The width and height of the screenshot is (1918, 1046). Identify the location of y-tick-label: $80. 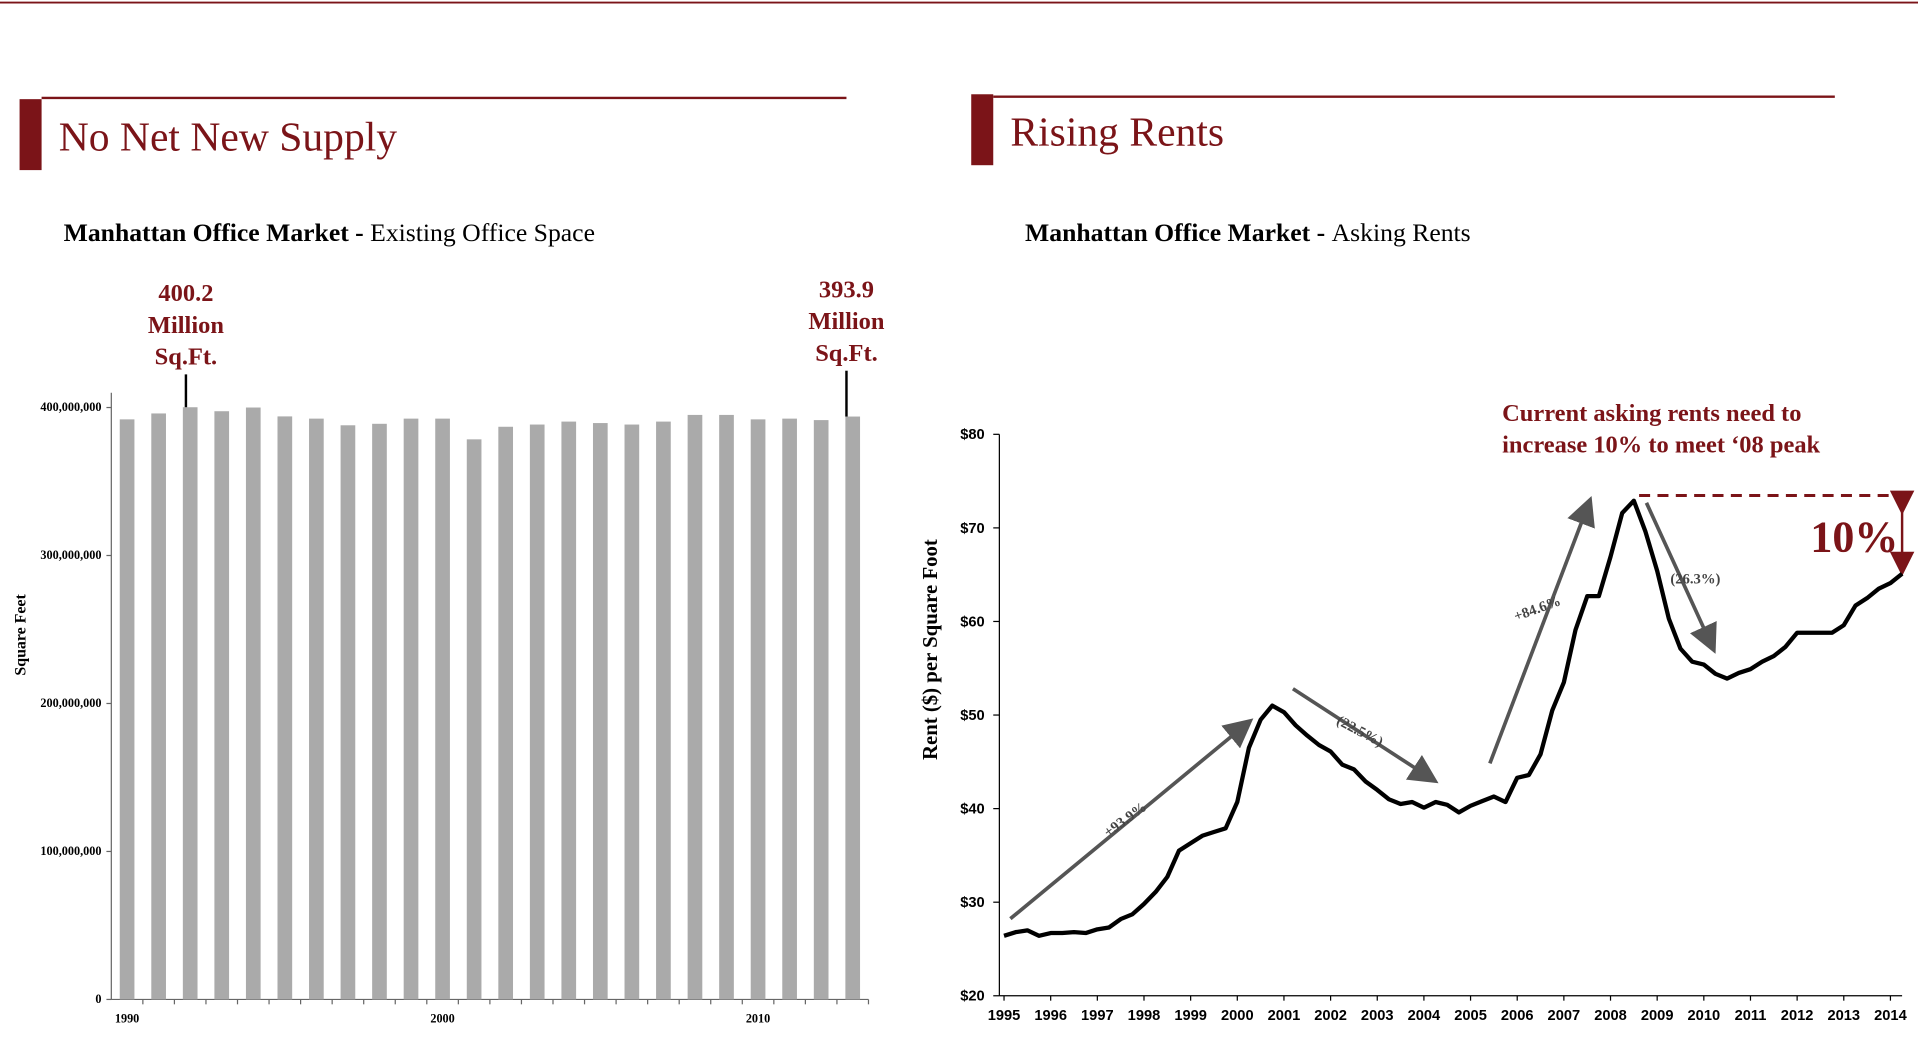
(972, 435).